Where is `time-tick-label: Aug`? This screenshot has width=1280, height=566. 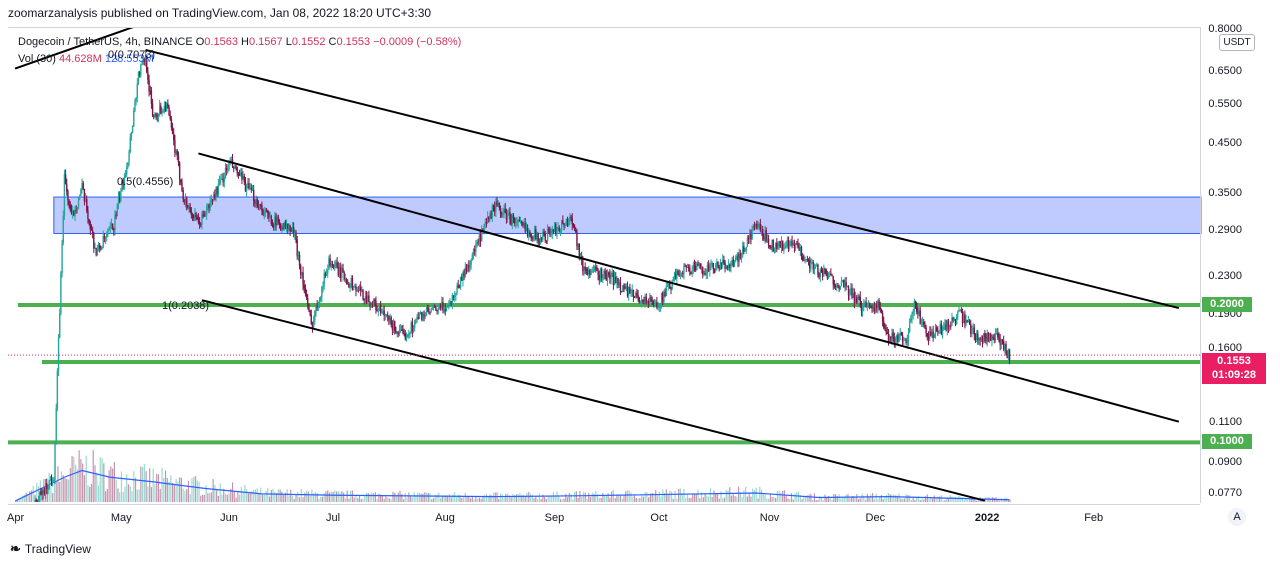 time-tick-label: Aug is located at coordinates (445, 518).